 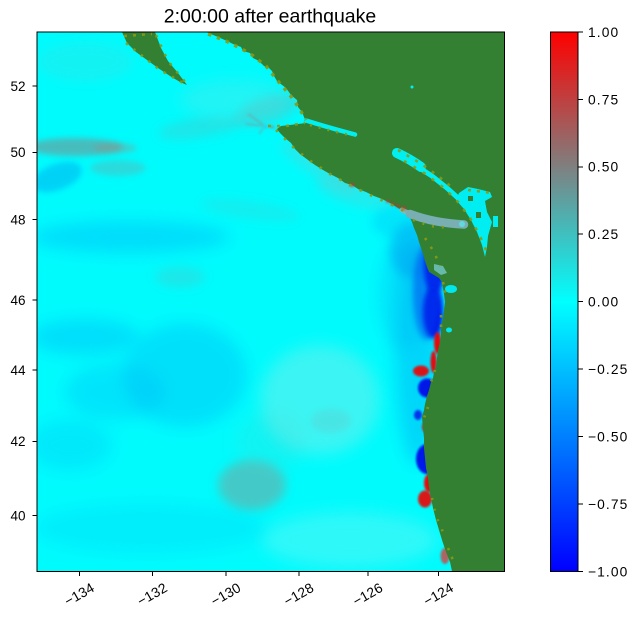 I want to click on svg-text: 0.25, so click(x=603, y=234).